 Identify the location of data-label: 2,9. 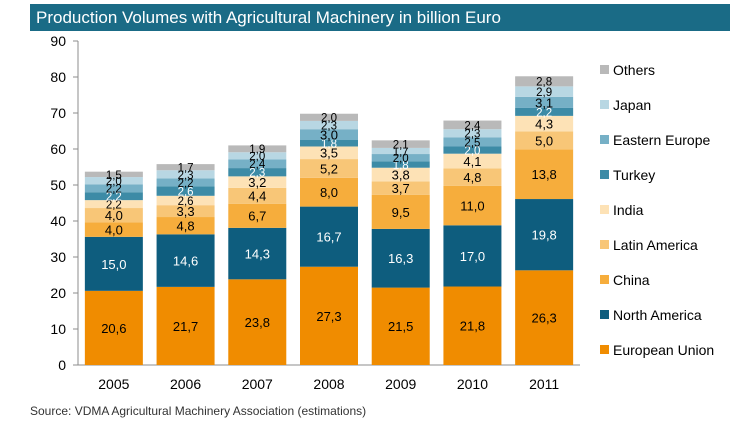
(544, 93).